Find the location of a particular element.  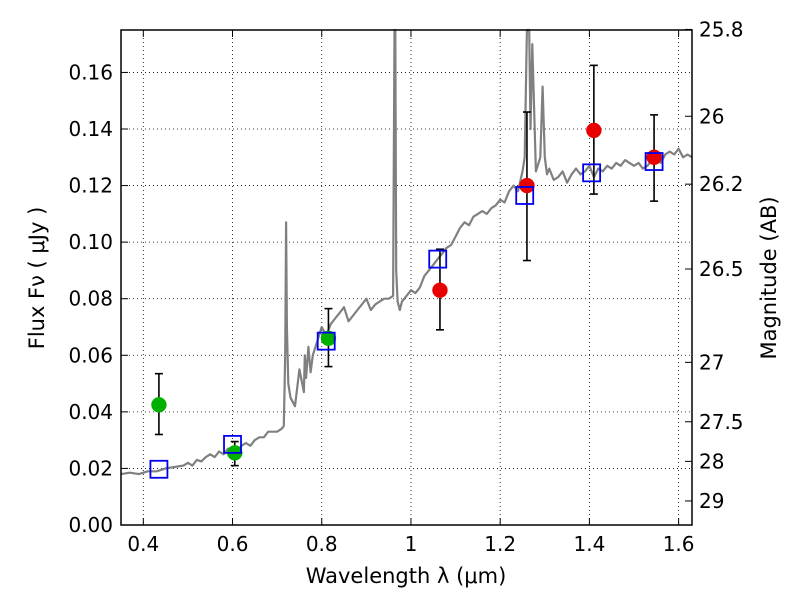

right-axis-tick-label: 26 is located at coordinates (711, 116).